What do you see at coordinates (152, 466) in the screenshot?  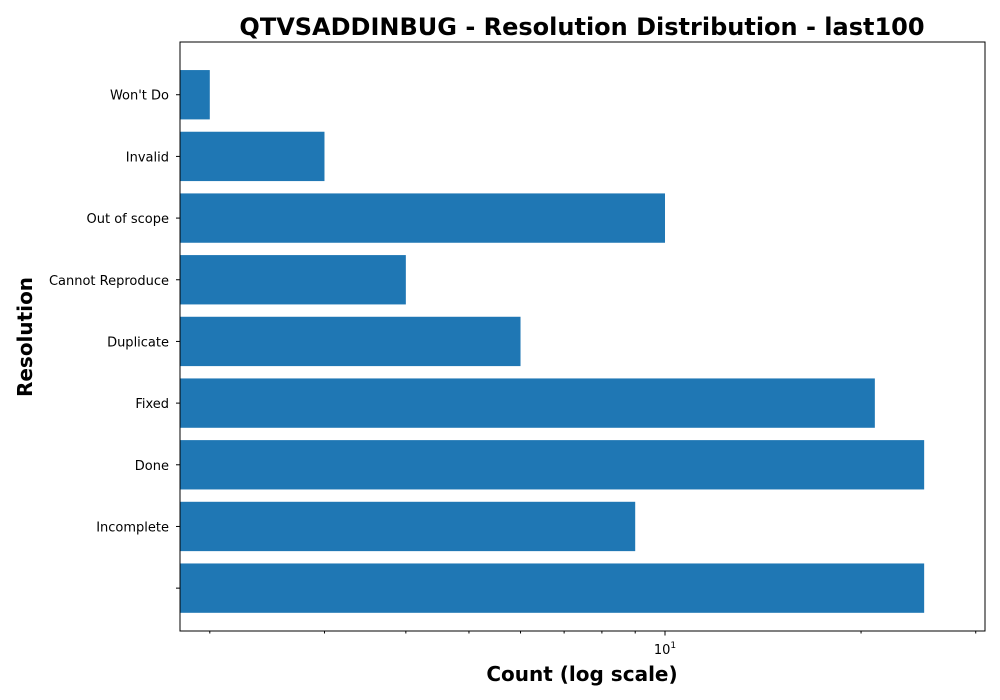 I see `y-tick-label: Done` at bounding box center [152, 466].